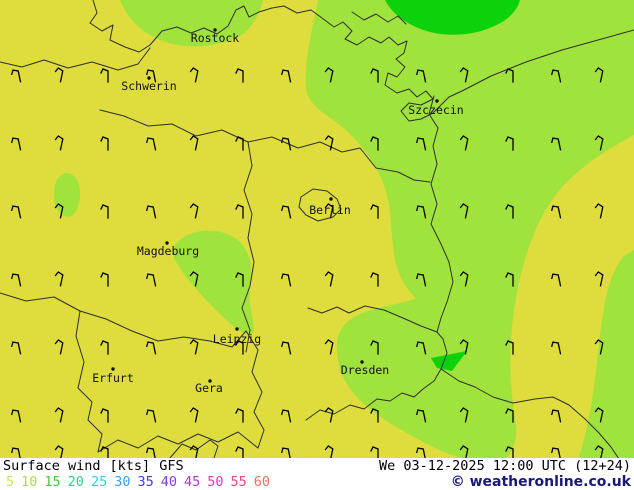 Image resolution: width=634 pixels, height=490 pixels. I want to click on city-label: Berlin, so click(330, 210).